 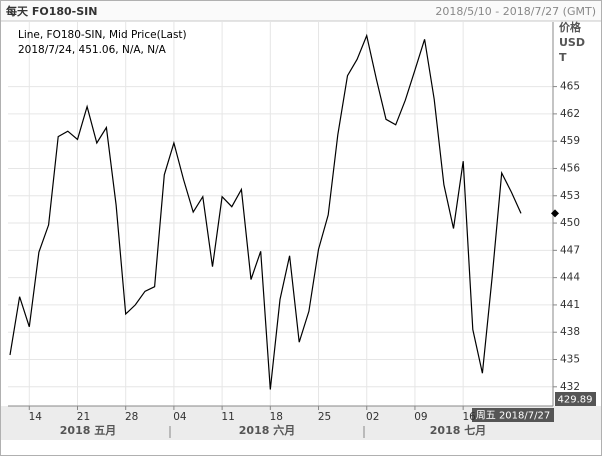 What do you see at coordinates (458, 430) in the screenshot?
I see `month-label: 2018 七月` at bounding box center [458, 430].